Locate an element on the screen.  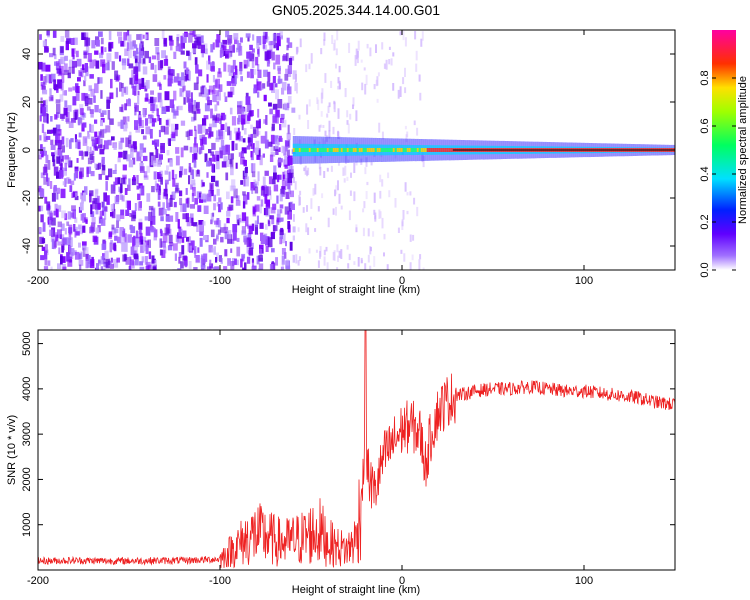
colorbar-ticks: 0.00.20.40.60.8 is located at coordinates (717, 174).